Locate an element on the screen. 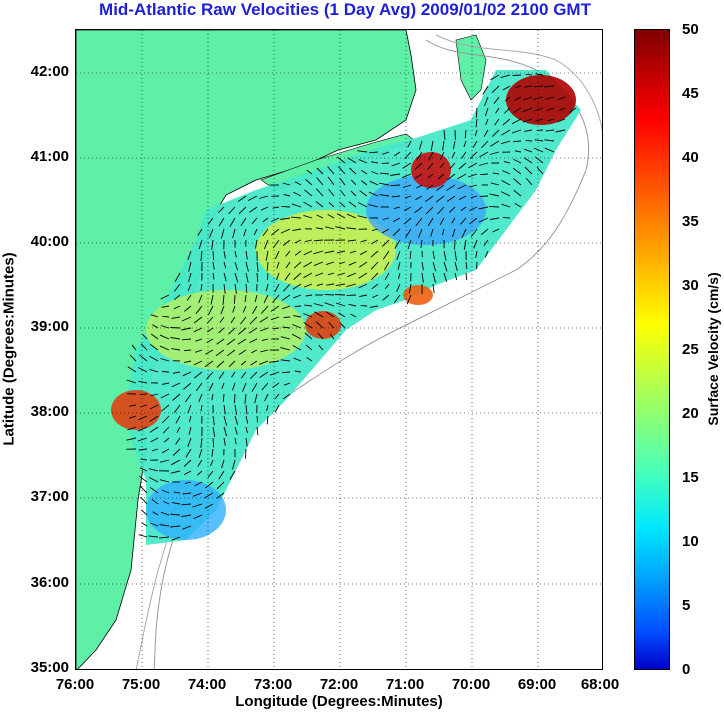 Image resolution: width=724 pixels, height=714 pixels. y-tick-label: 36:00 is located at coordinates (49, 582).